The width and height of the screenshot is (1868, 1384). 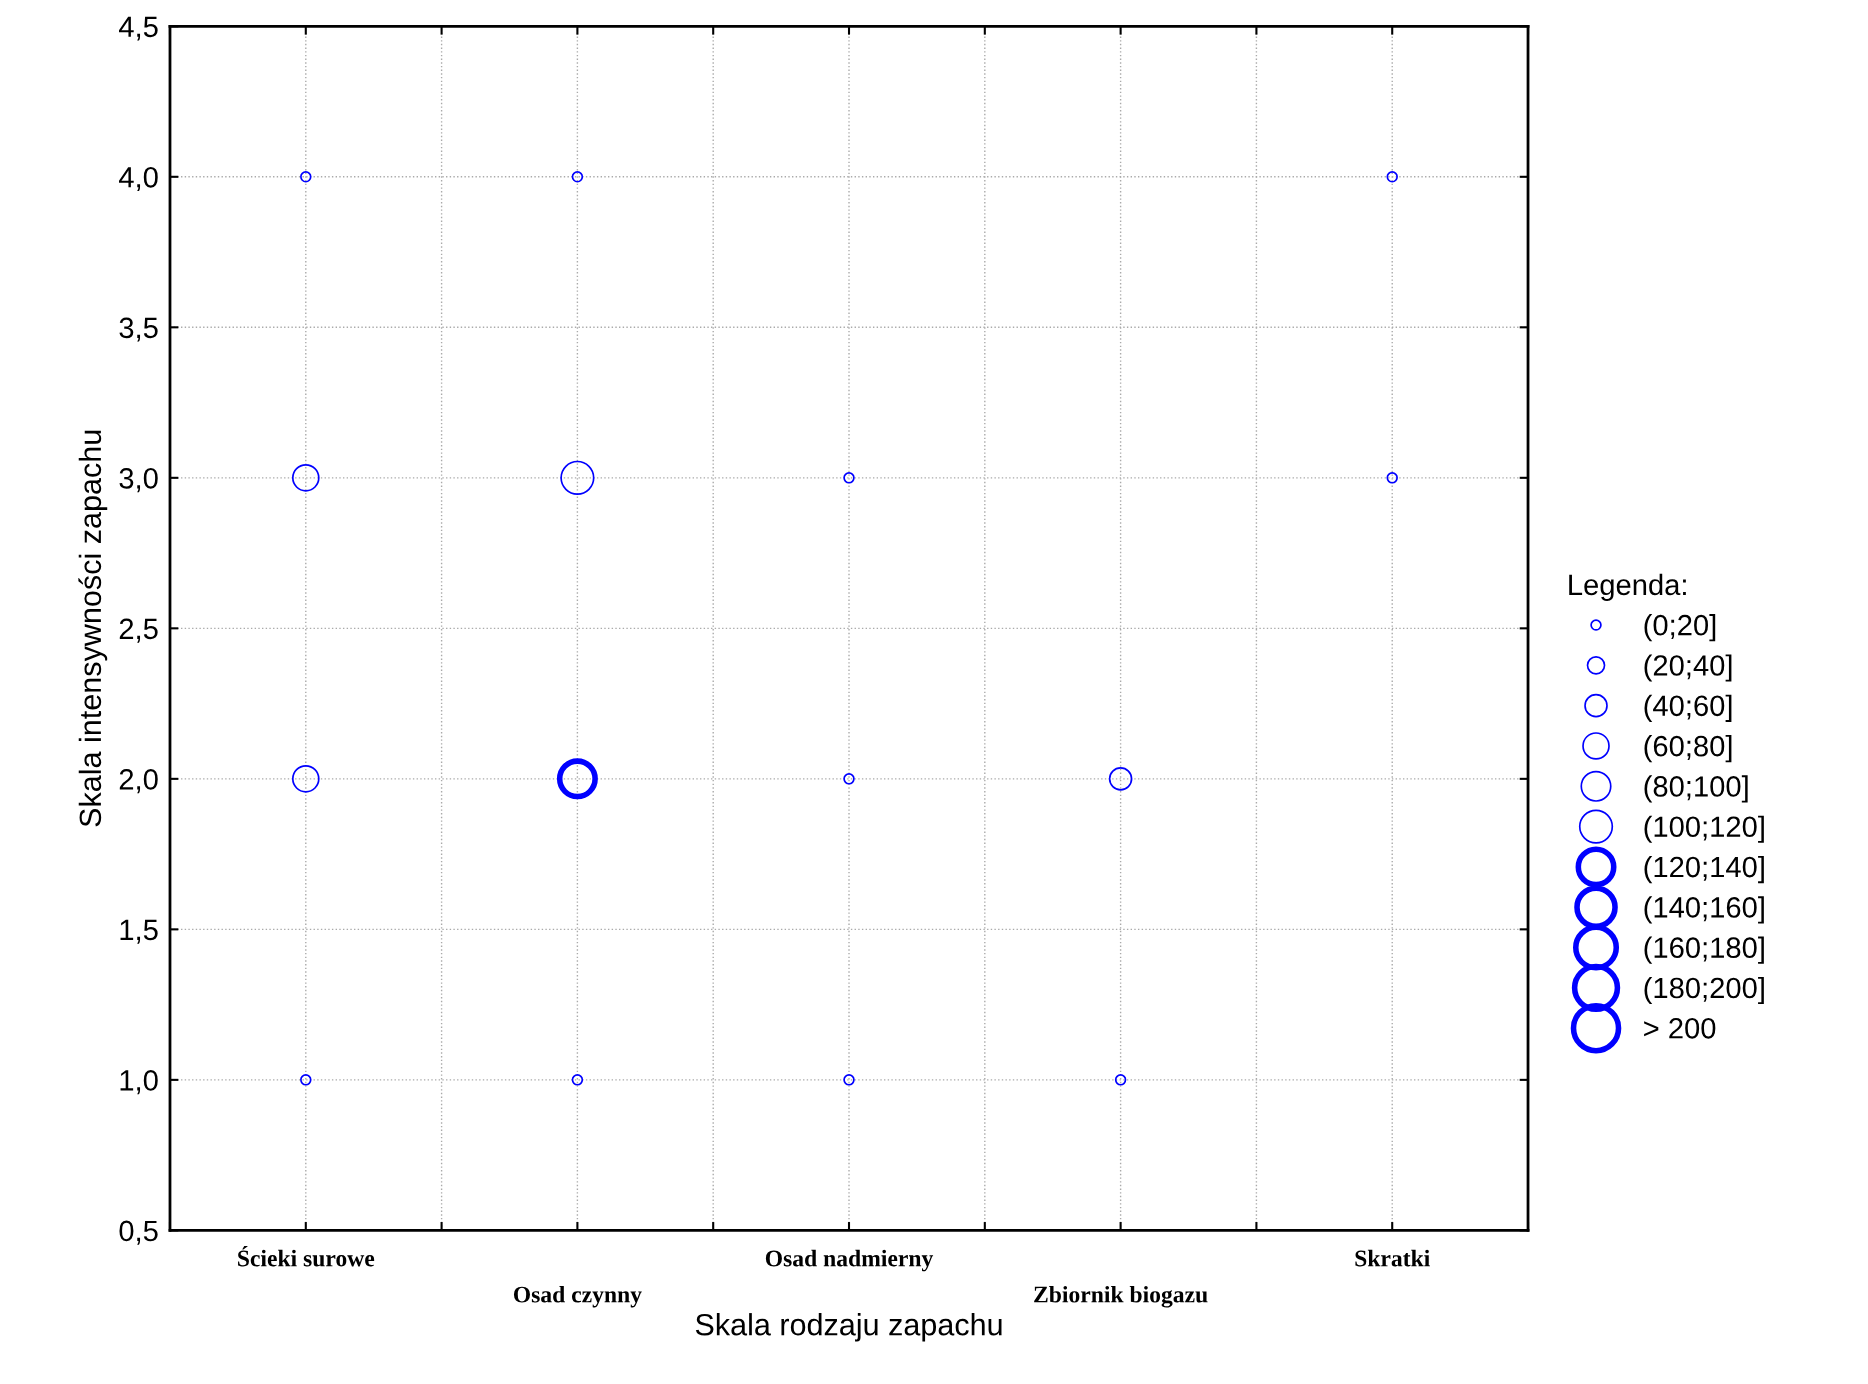 I want to click on y-tick-label: 0,5, so click(x=138, y=1232).